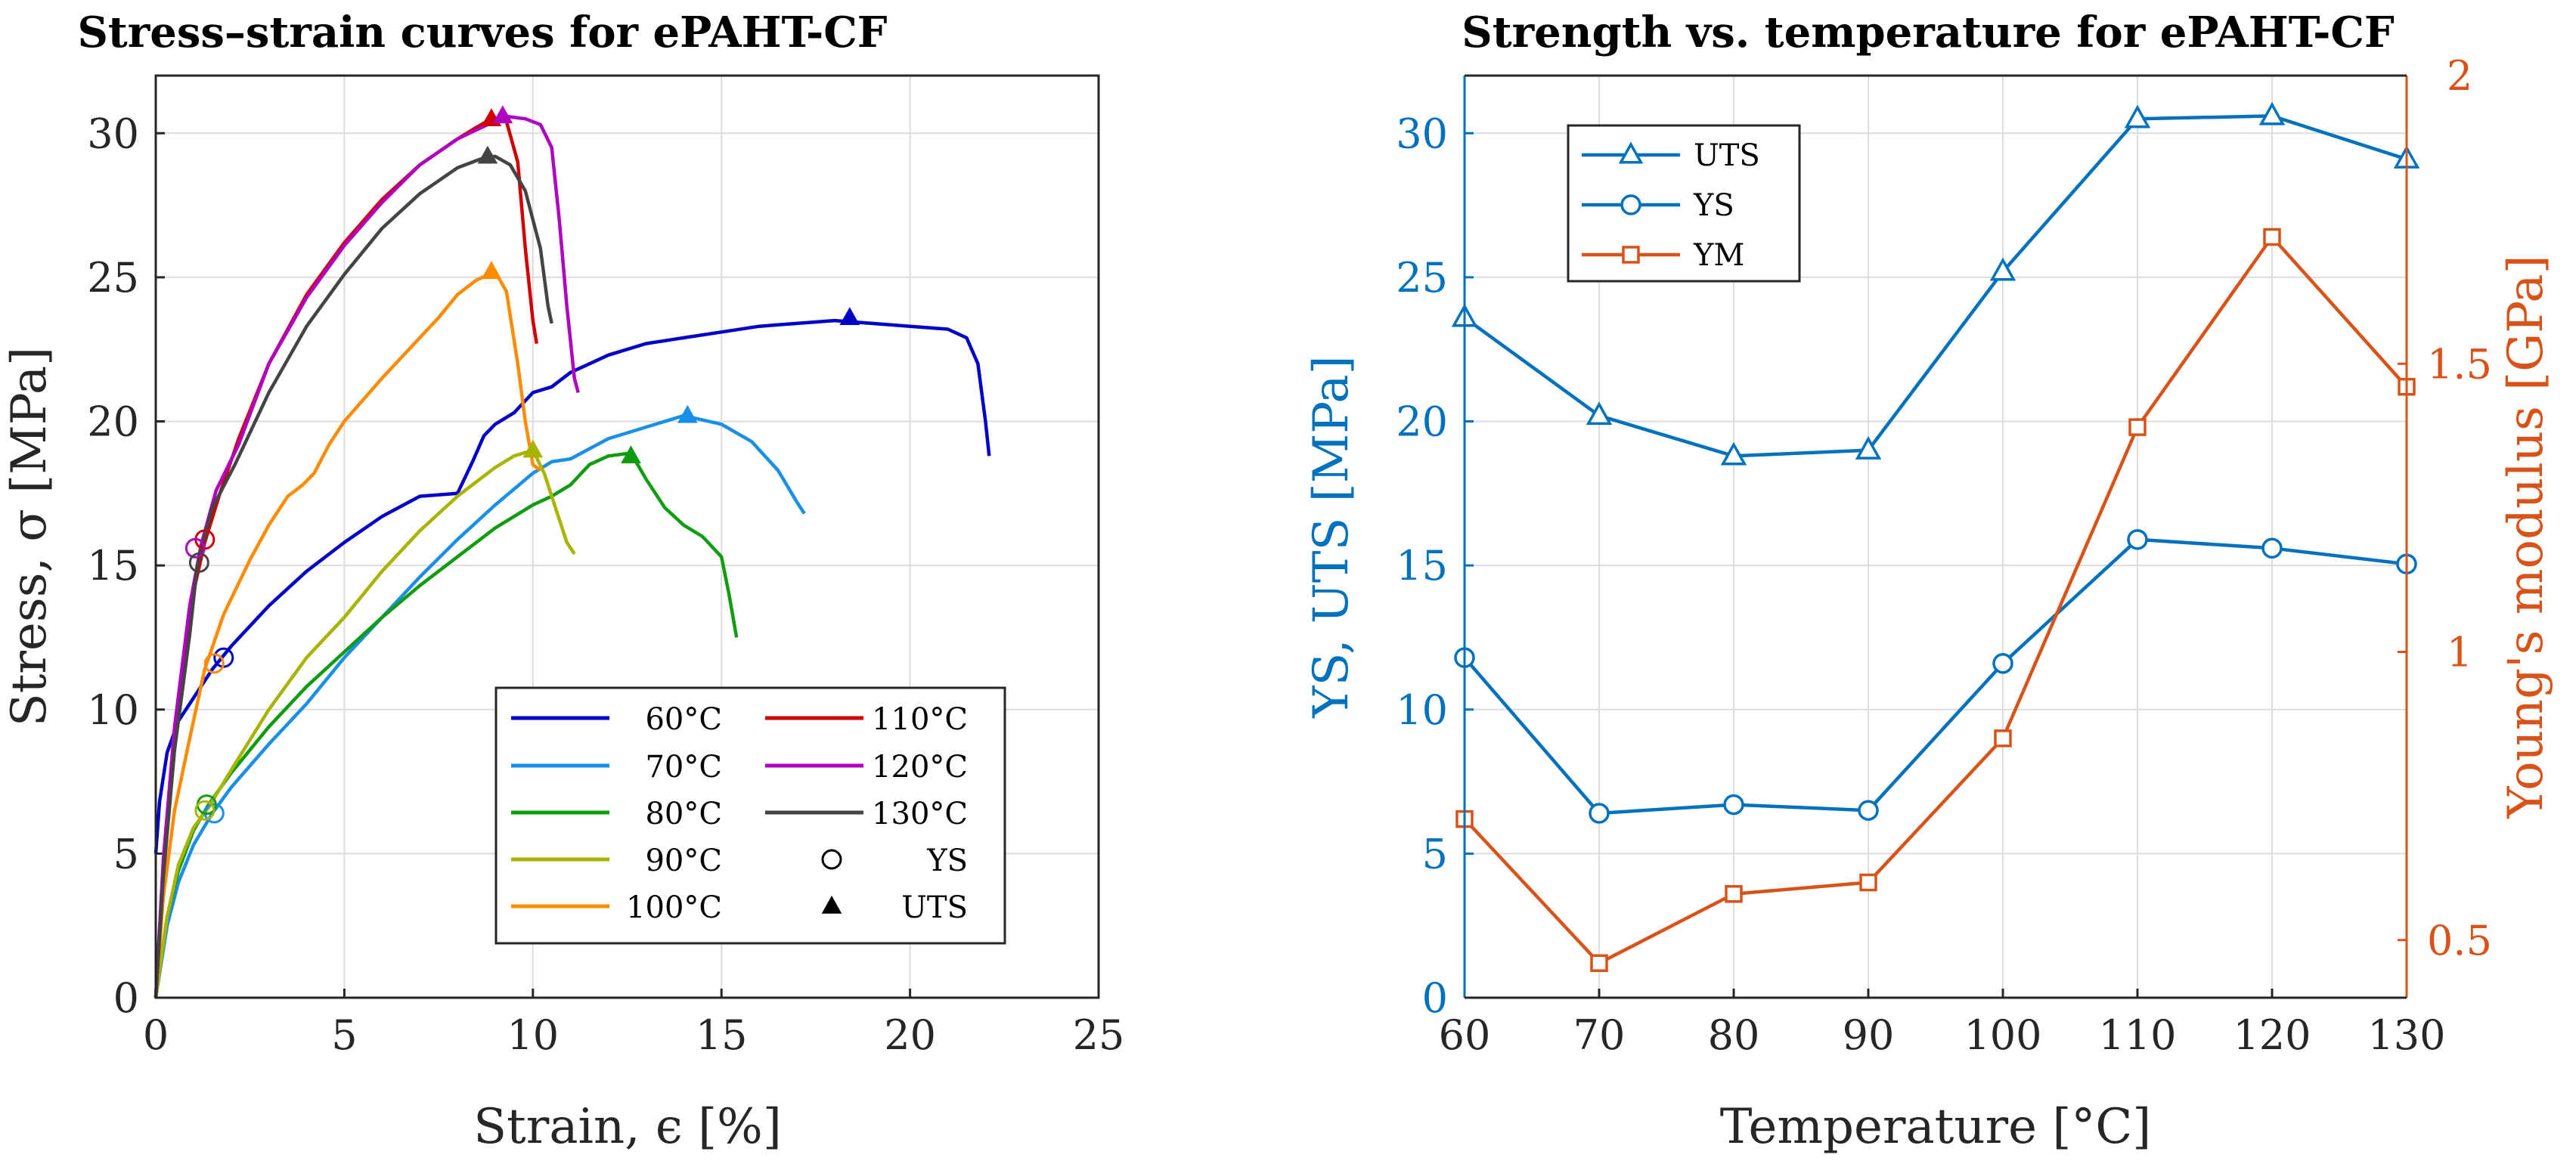 The height and width of the screenshot is (1167, 2576). I want to click on x-tick-label: 120, so click(2272, 1035).